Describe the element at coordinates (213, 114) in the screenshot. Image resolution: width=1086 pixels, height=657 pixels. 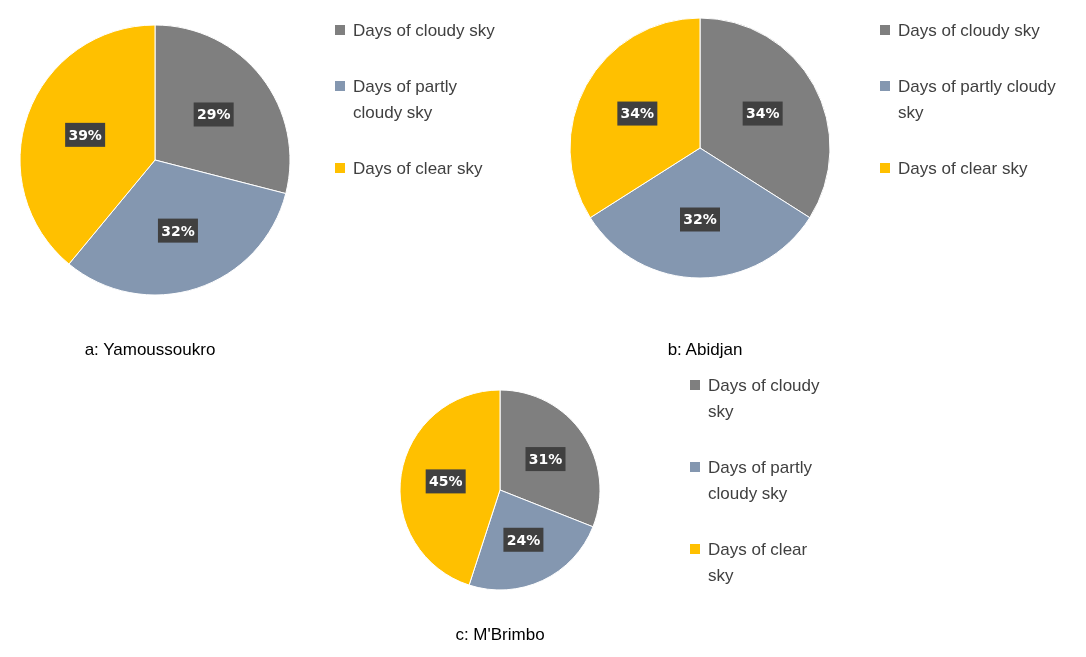
I see `data-label: 29%` at that location.